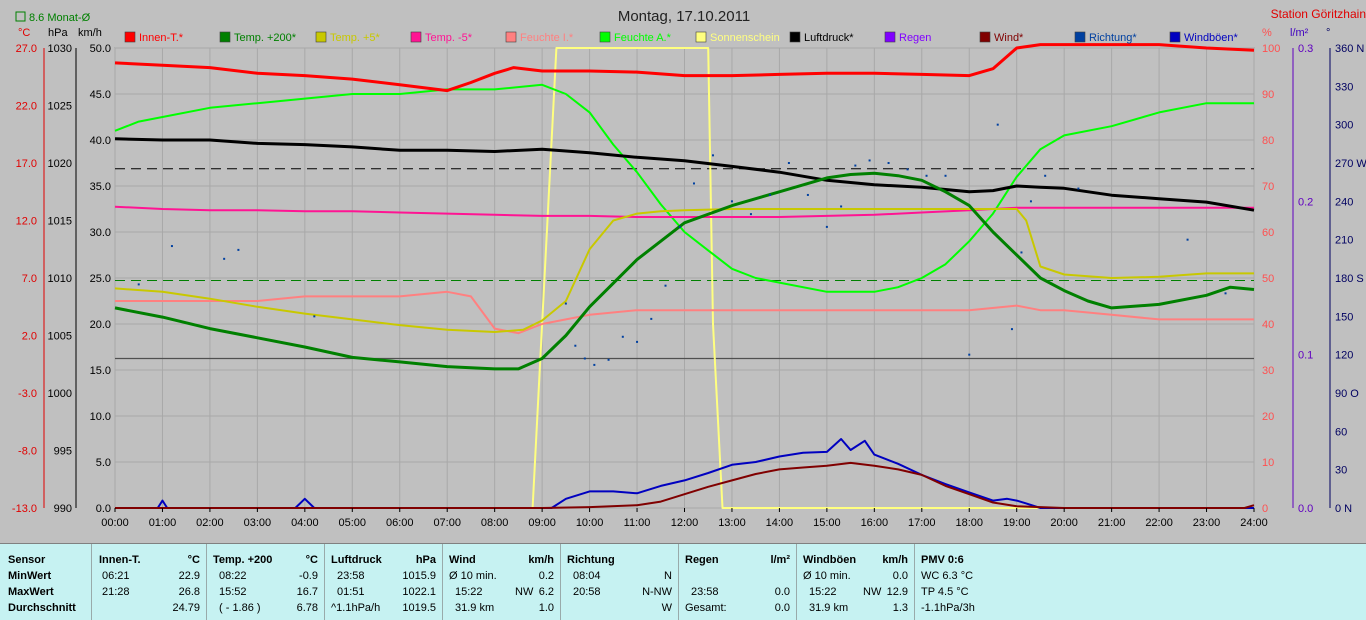 The width and height of the screenshot is (1366, 620). Describe the element at coordinates (1349, 49) in the screenshot. I see `direction-tick-label: 360 N` at that location.